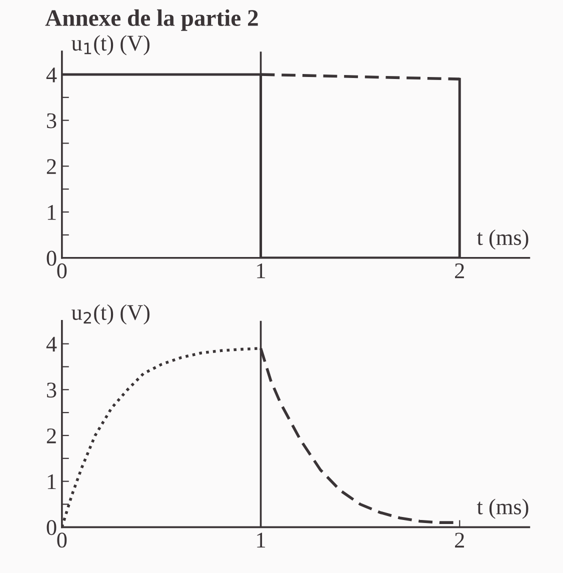 This screenshot has width=563, height=573. Describe the element at coordinates (111, 314) in the screenshot. I see `y-axis-title: u$_{2}$(t) (V)` at that location.